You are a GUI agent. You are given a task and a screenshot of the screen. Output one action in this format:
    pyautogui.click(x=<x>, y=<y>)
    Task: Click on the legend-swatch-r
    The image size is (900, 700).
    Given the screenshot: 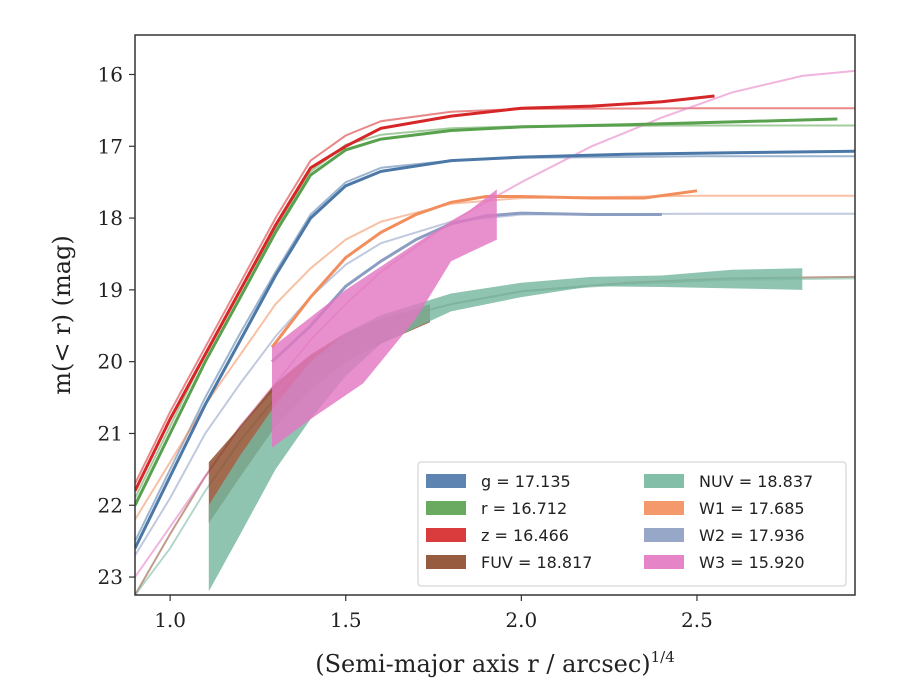 What is the action you would take?
    pyautogui.click(x=446, y=508)
    